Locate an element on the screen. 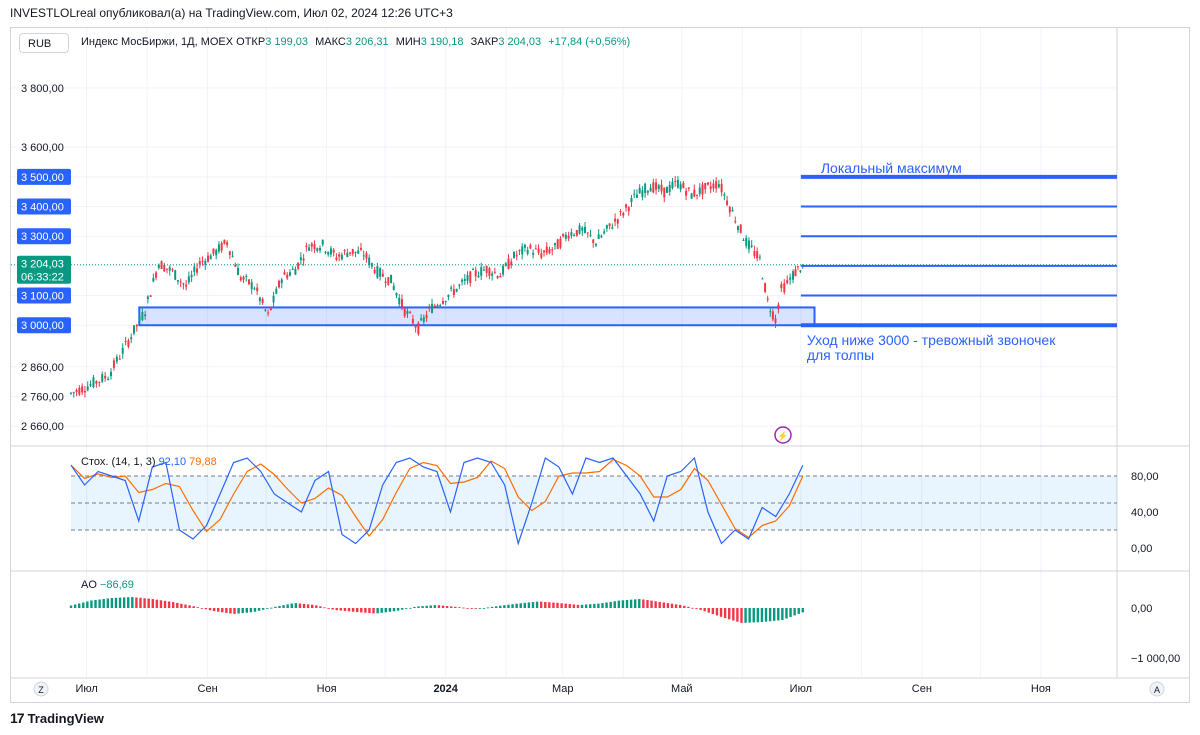 This screenshot has height=735, width=1200. stoch-d-line is located at coordinates (437, 498).